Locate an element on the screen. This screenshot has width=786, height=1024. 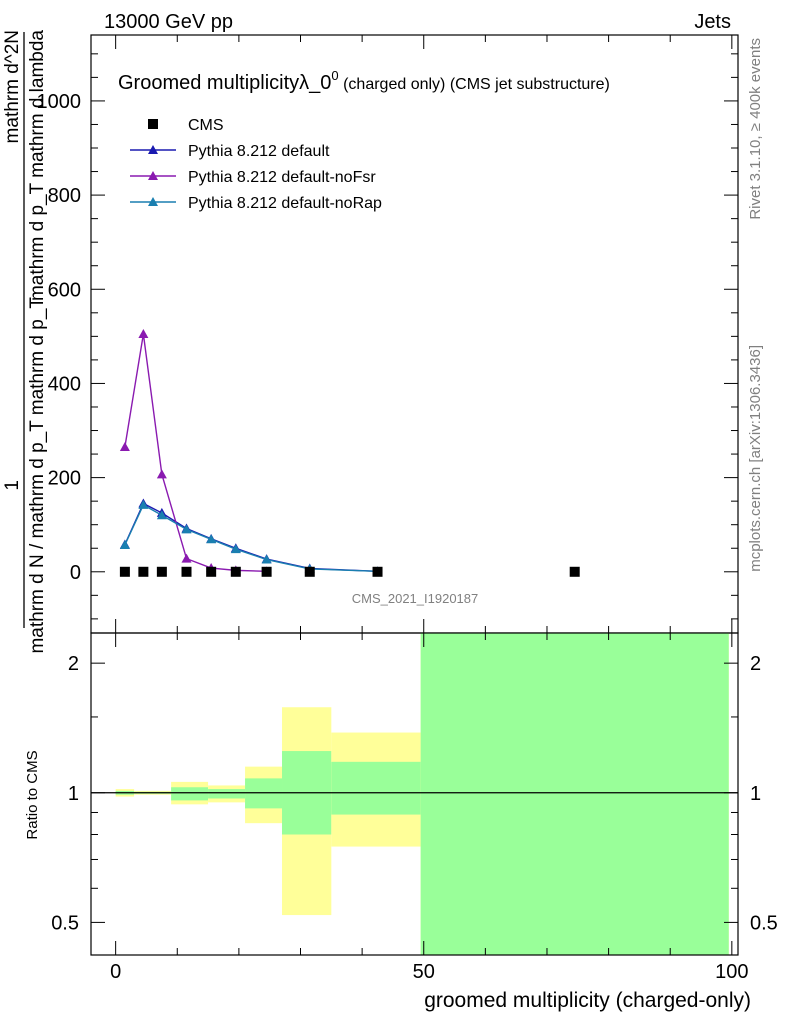
series-line-noFsr is located at coordinates (195, 453).